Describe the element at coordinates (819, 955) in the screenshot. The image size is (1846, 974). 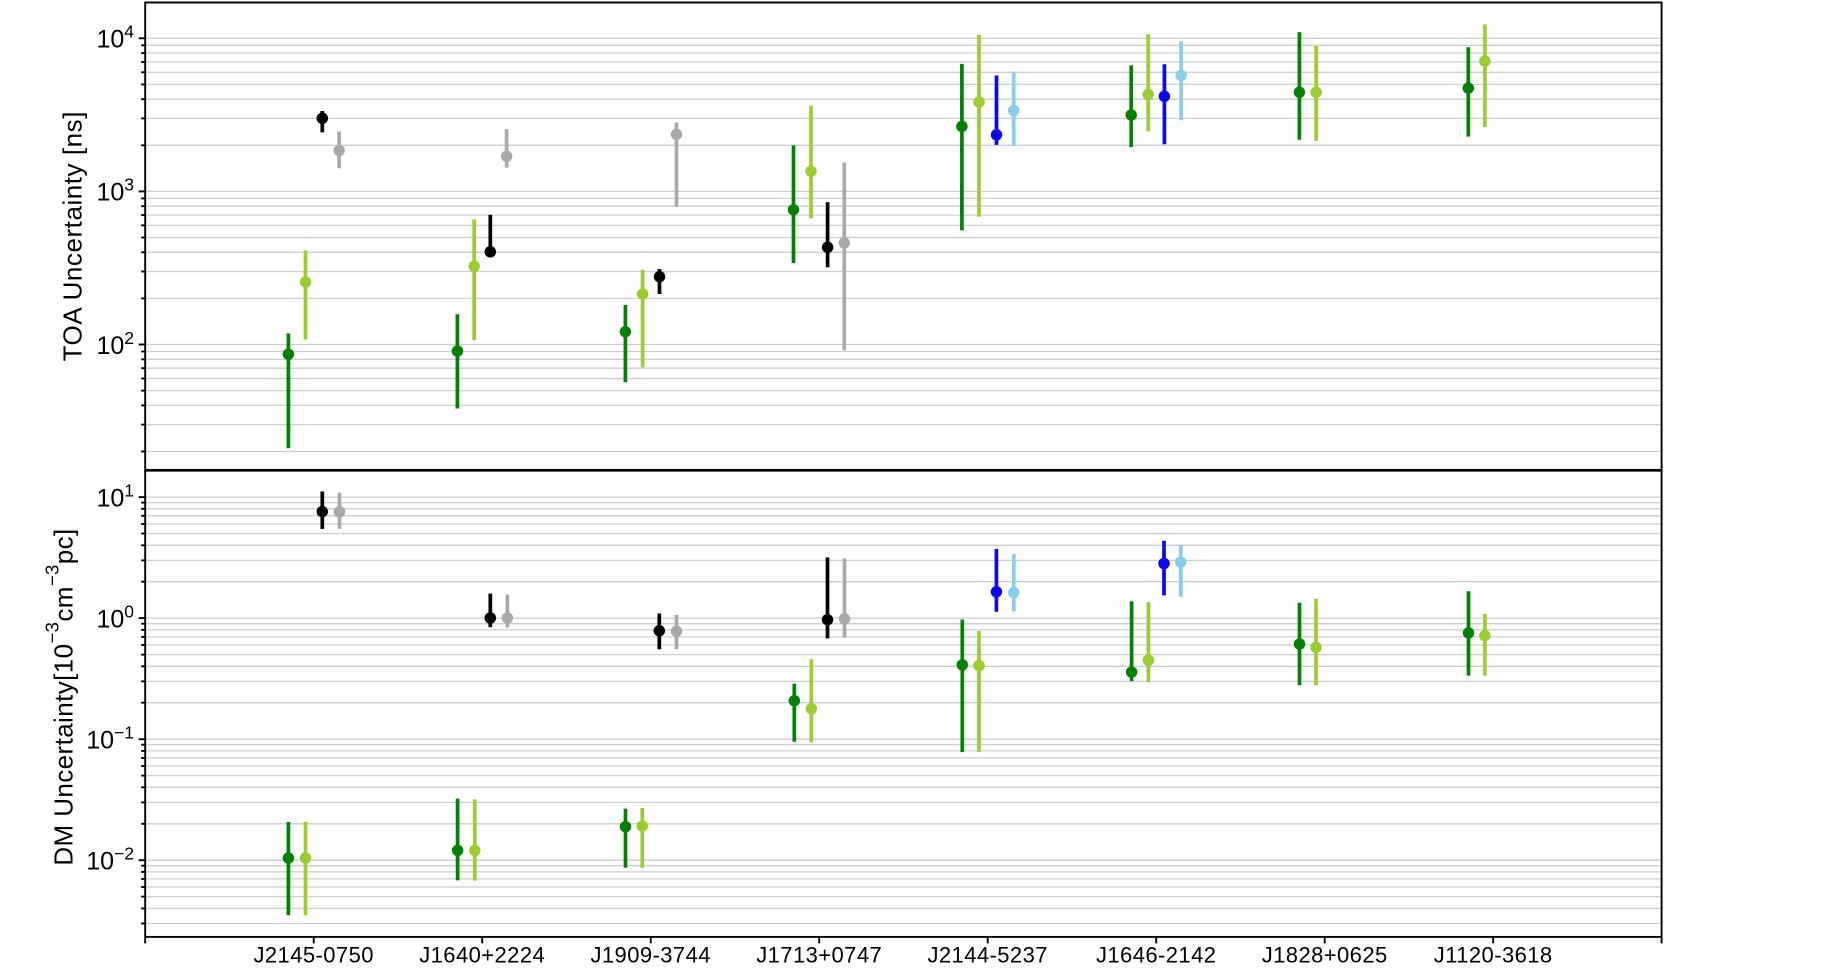
I see `svg-text: J1713+0747` at that location.